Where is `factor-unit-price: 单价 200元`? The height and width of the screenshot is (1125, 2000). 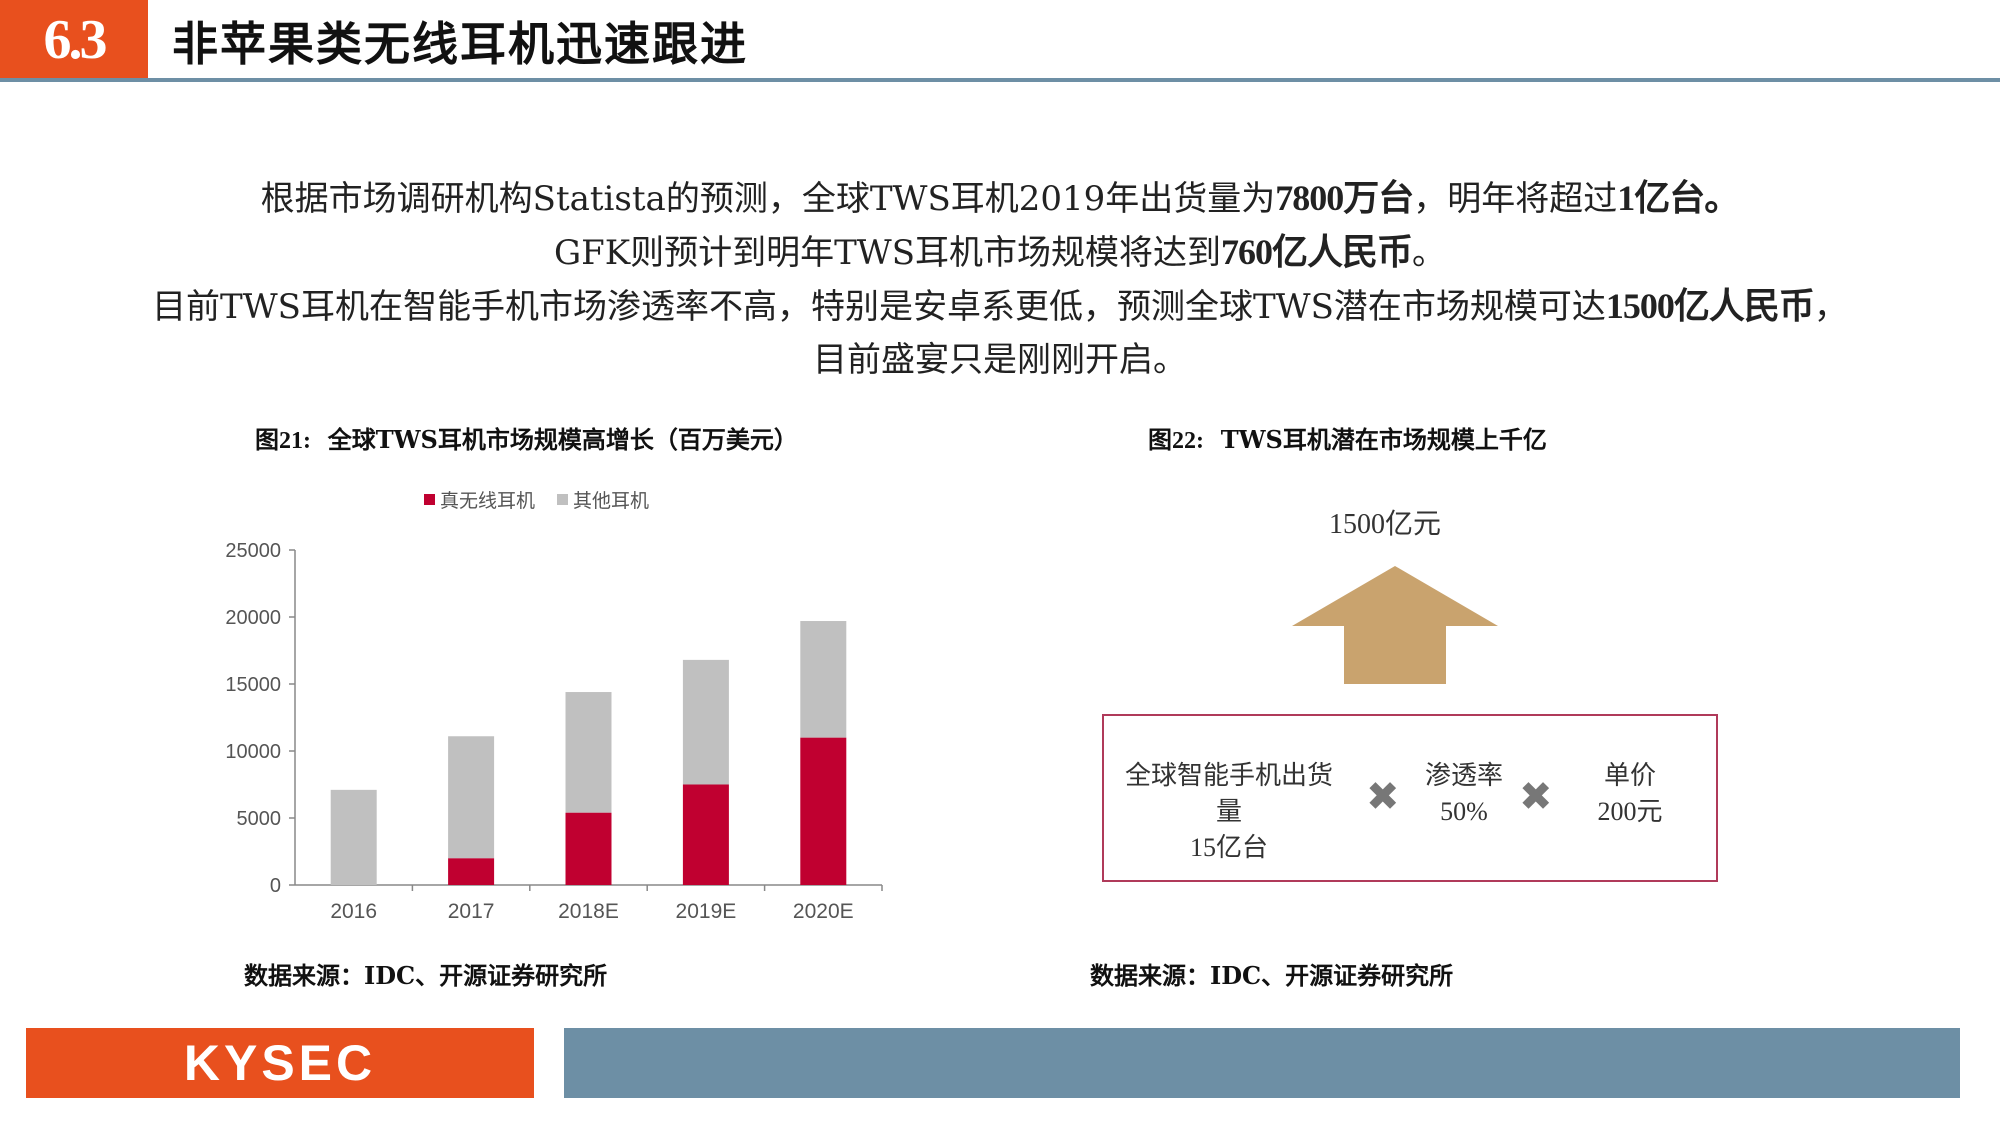 factor-unit-price: 单价 200元 is located at coordinates (1630, 794).